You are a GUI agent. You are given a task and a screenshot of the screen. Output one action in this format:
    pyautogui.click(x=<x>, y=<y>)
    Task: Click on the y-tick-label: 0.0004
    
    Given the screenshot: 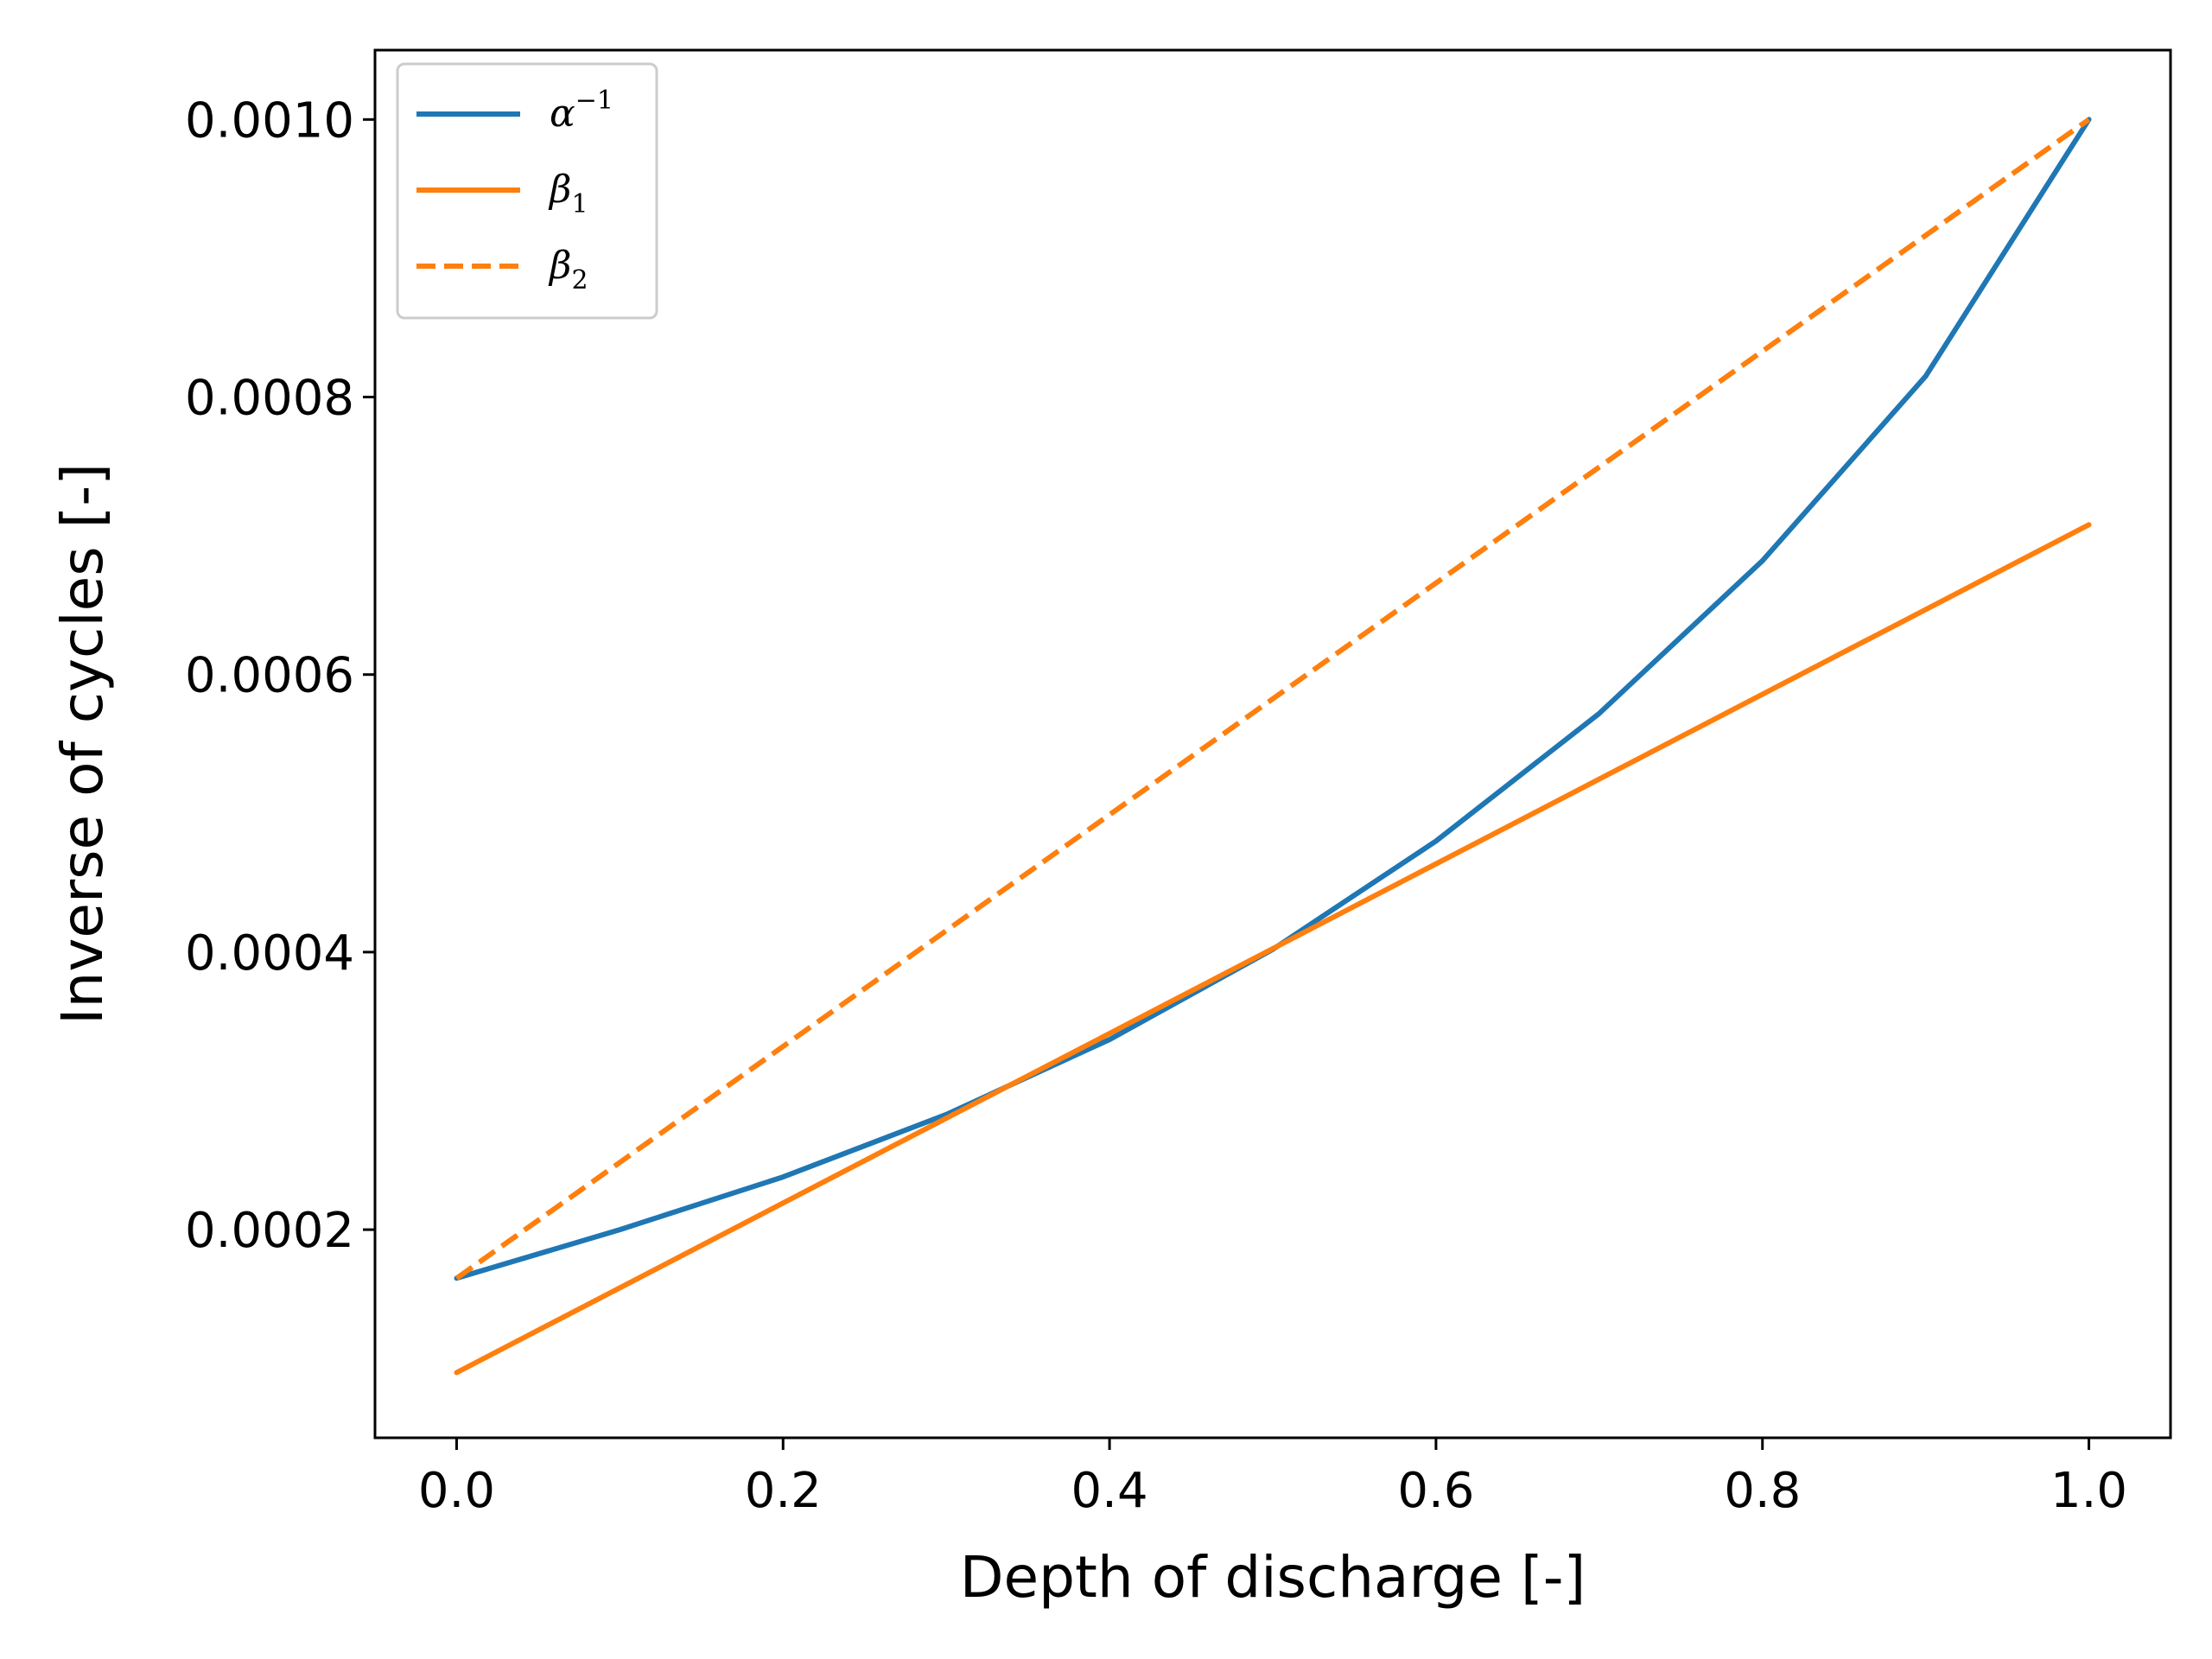 What is the action you would take?
    pyautogui.click(x=269, y=953)
    